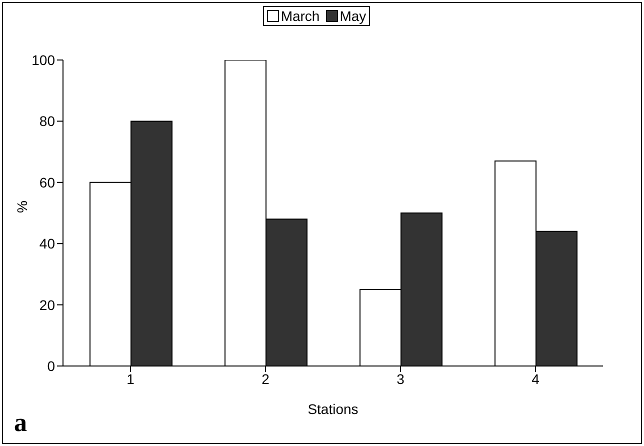 This screenshot has height=446, width=644. What do you see at coordinates (20, 423) in the screenshot?
I see `text: a` at bounding box center [20, 423].